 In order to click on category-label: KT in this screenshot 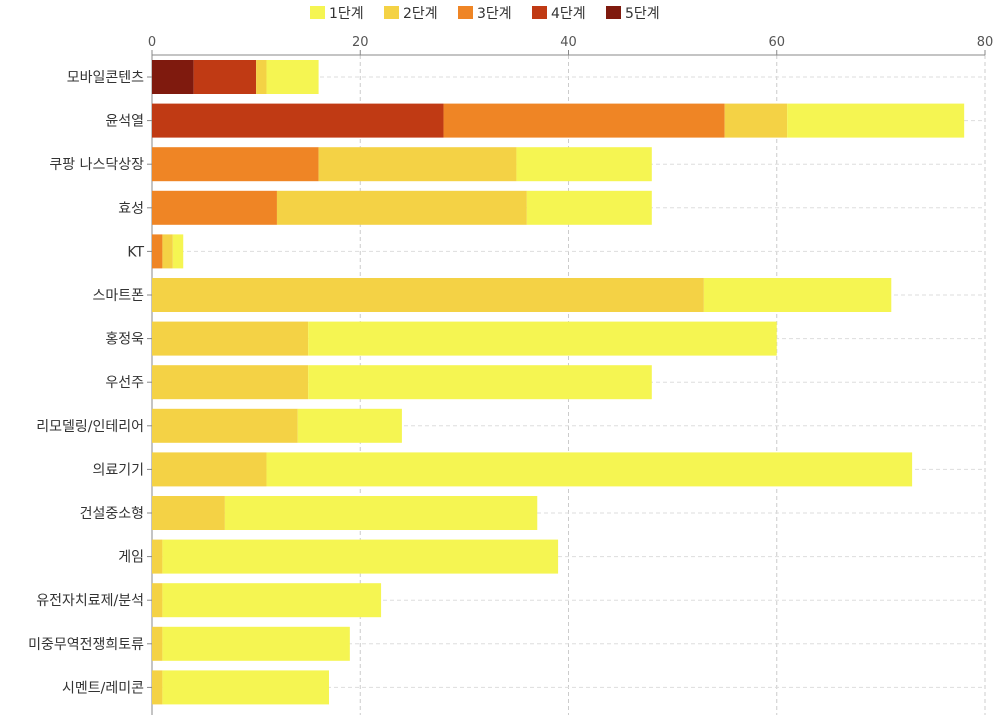, I will do `click(135, 252)`.